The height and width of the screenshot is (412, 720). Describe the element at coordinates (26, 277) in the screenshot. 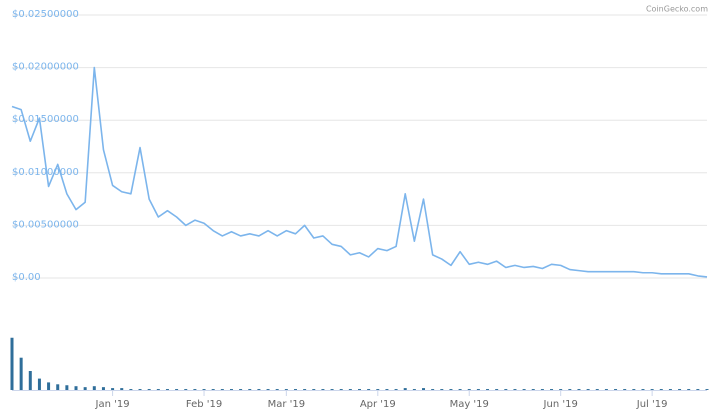

I see `y-tick-label: $0.00` at that location.